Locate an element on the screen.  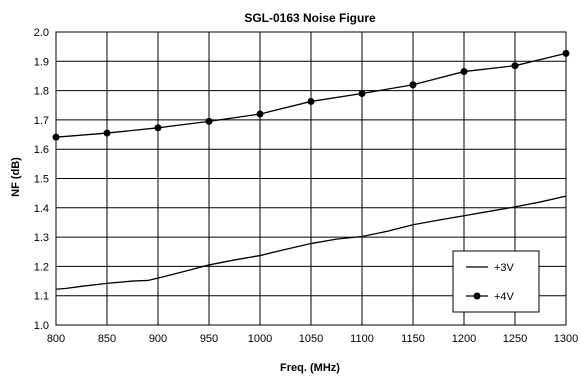
y-tick-label: 2.0 is located at coordinates (41, 33).